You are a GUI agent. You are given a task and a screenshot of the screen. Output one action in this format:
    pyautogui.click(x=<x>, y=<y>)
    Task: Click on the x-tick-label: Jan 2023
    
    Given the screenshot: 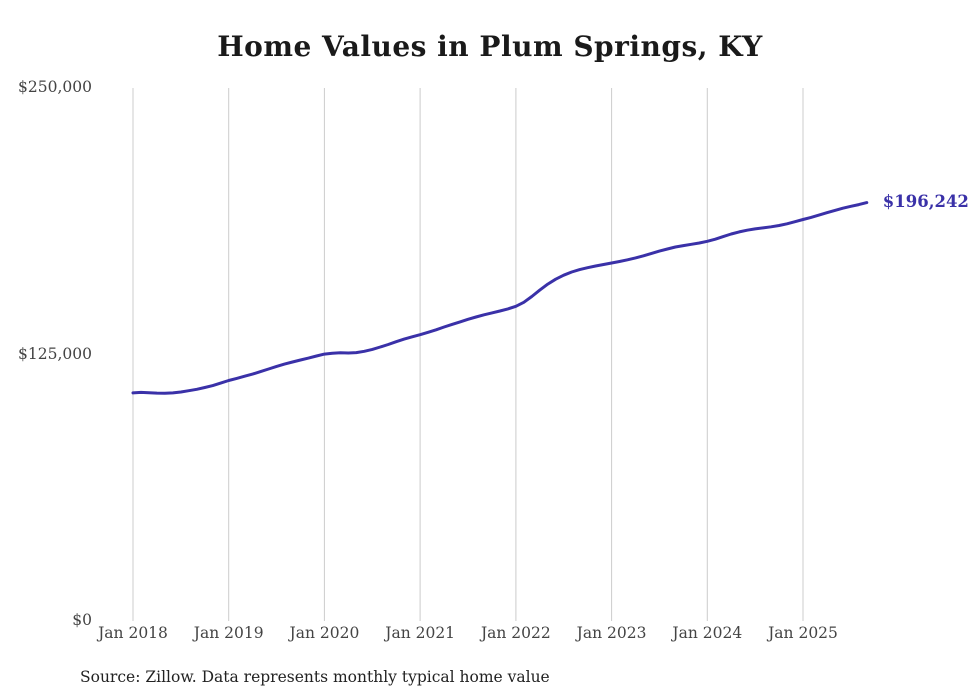 What is the action you would take?
    pyautogui.click(x=611, y=633)
    